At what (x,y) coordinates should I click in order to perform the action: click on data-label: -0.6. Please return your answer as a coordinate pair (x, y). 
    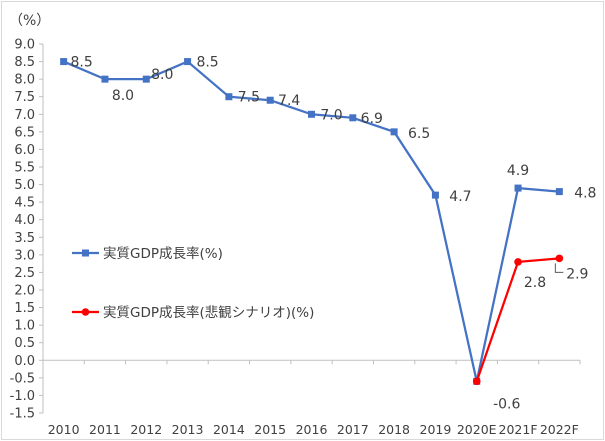
    Looking at the image, I should click on (506, 404).